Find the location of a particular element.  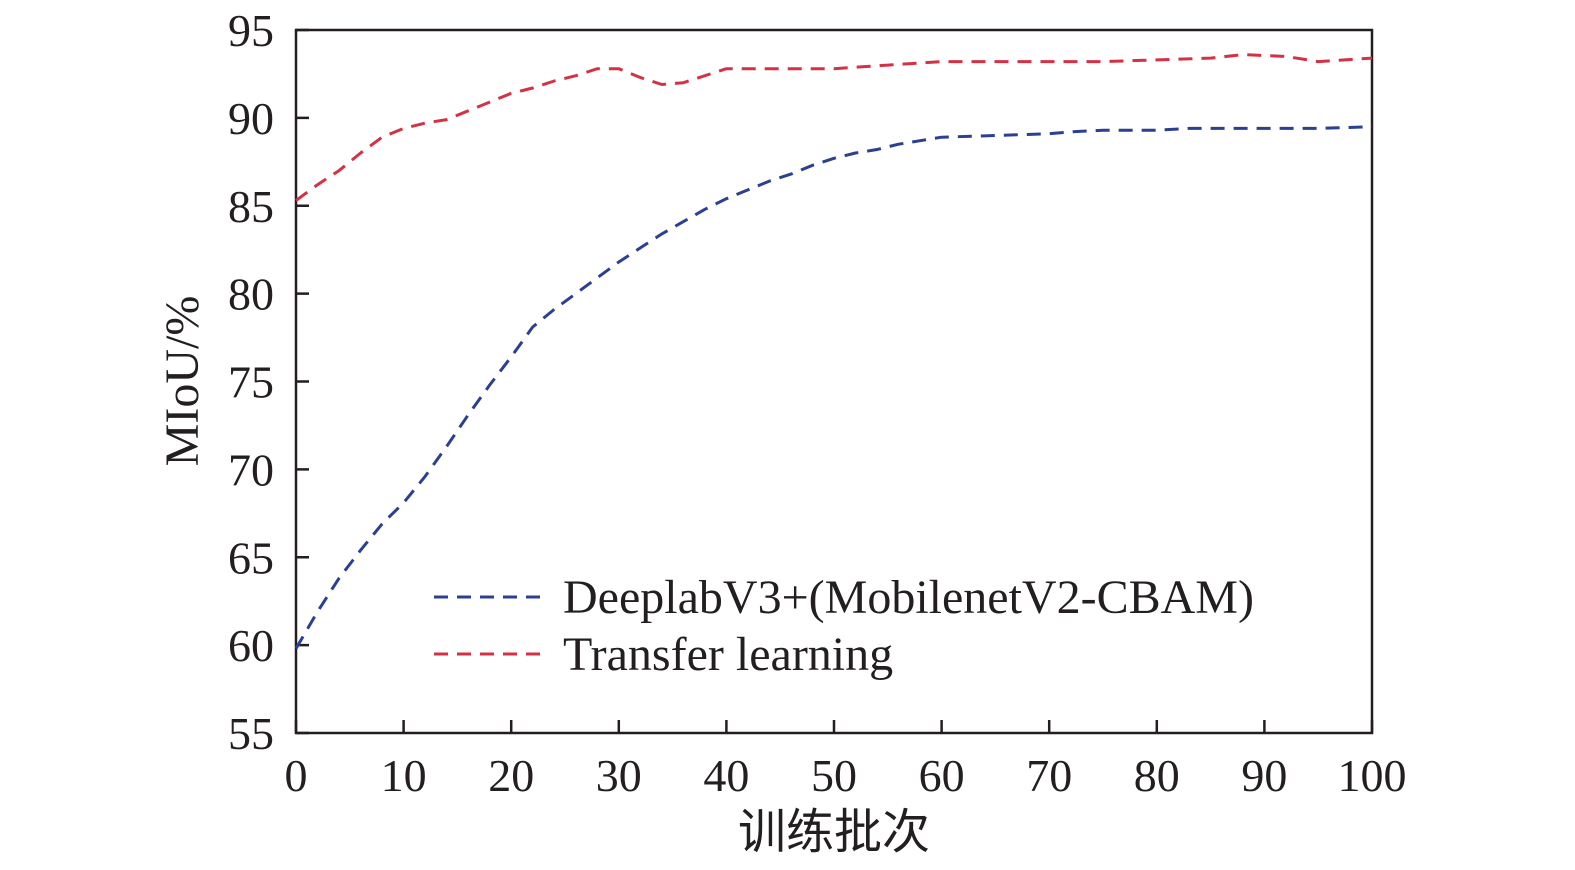

x-tick-label: 20 is located at coordinates (511, 775).